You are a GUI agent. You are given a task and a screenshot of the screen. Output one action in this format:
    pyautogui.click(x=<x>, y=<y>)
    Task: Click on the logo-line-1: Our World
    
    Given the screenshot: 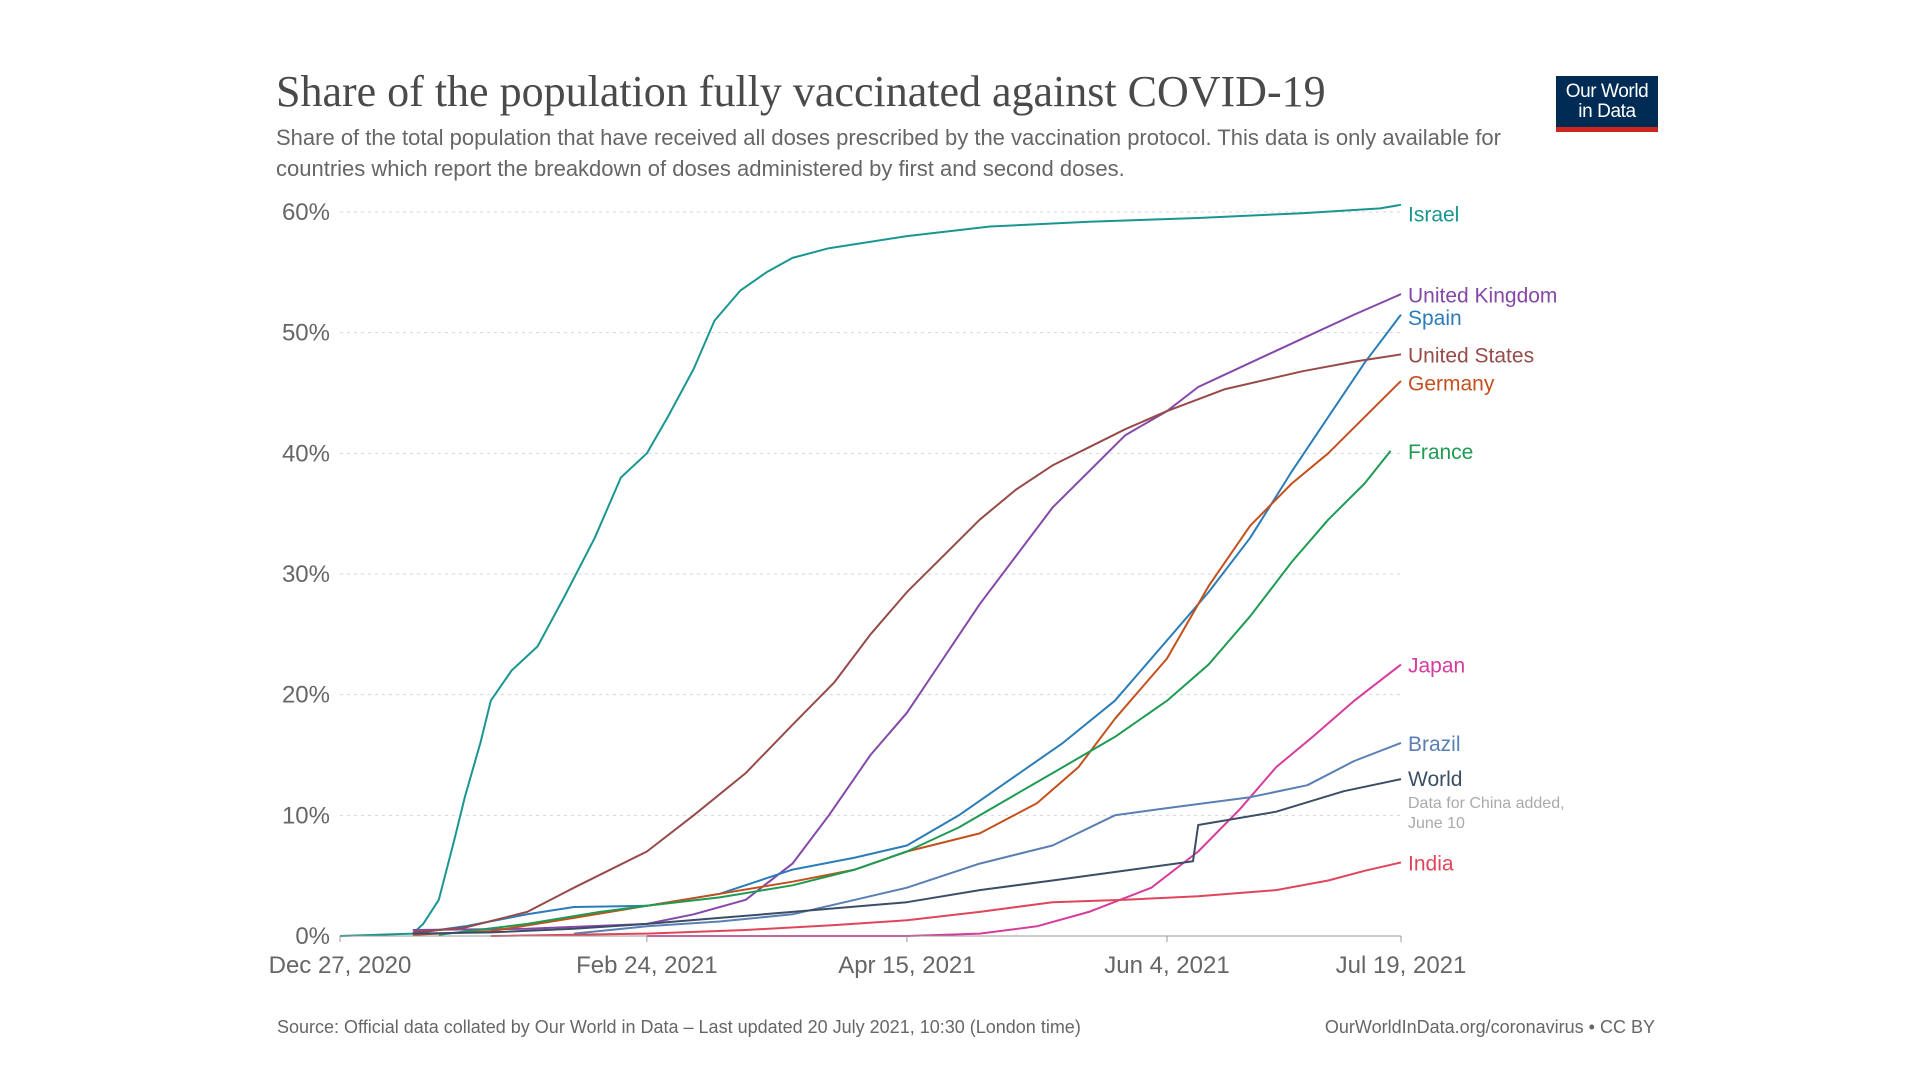 What is the action you would take?
    pyautogui.click(x=1607, y=91)
    